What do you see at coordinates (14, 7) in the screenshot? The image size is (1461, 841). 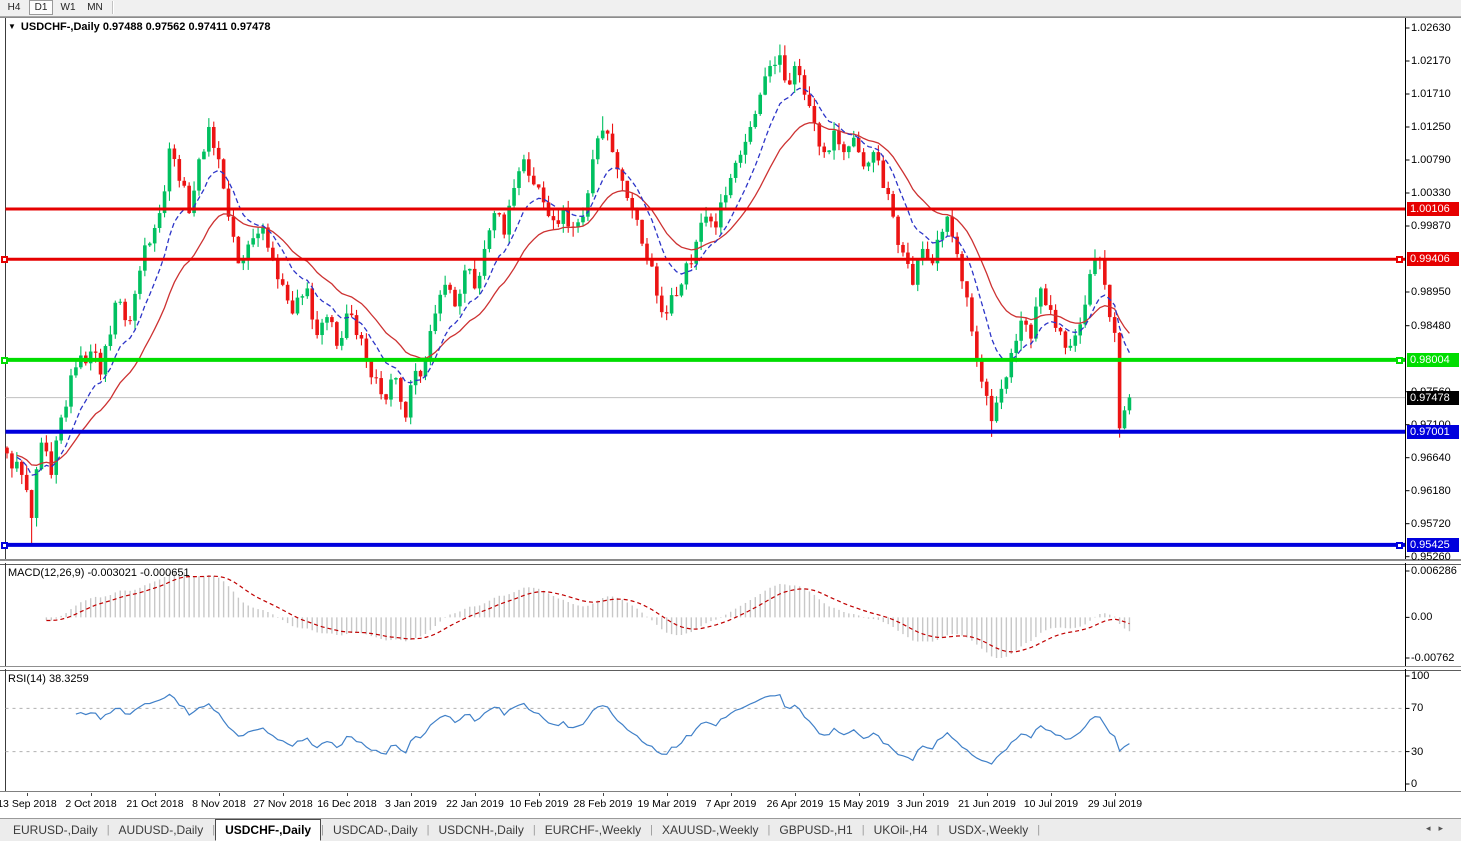 I see `timeframe-button-h4: H4` at bounding box center [14, 7].